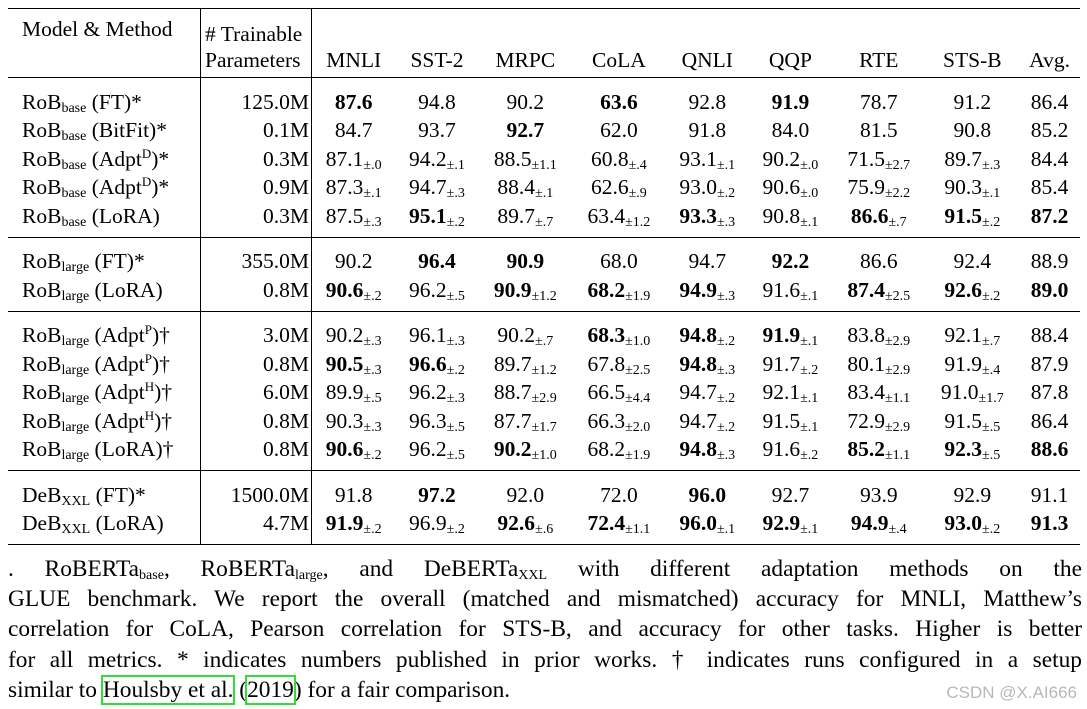 Image resolution: width=1087 pixels, height=709 pixels. What do you see at coordinates (972, 101) in the screenshot?
I see `metric-cell: 91.2` at bounding box center [972, 101].